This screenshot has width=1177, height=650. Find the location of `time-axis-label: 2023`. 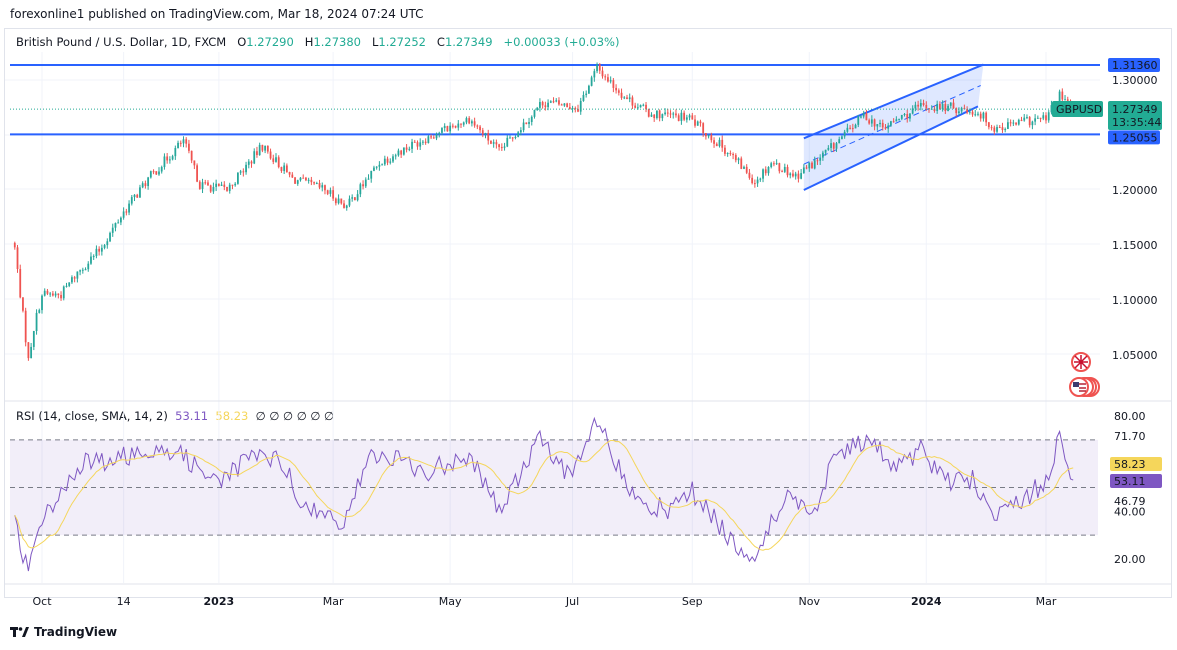

time-axis-label: 2023 is located at coordinates (219, 601).